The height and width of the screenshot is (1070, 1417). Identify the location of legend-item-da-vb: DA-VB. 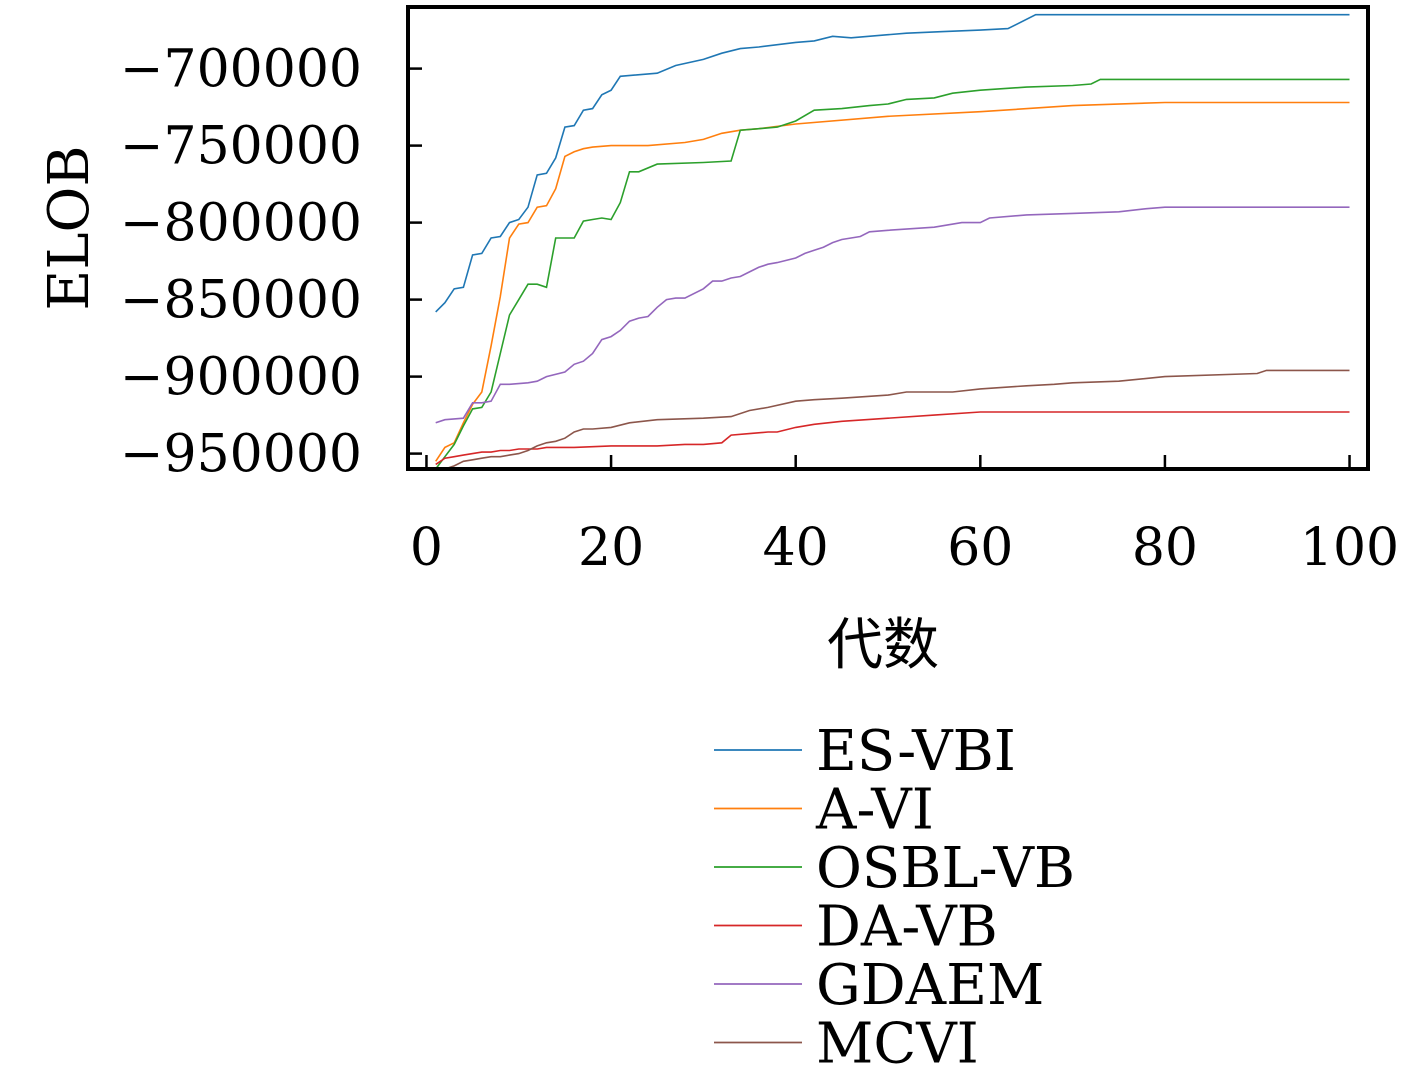
(856, 927).